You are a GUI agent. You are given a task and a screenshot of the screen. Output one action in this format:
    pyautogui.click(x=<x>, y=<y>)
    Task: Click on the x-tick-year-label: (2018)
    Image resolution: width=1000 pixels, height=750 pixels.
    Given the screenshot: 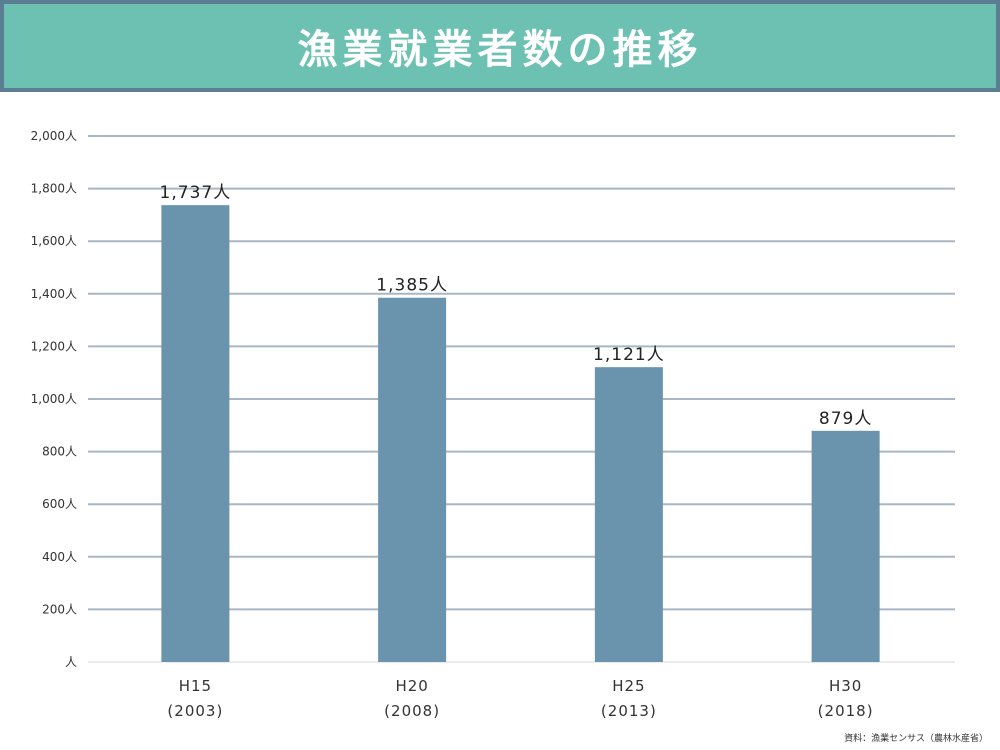 What is the action you would take?
    pyautogui.click(x=846, y=711)
    